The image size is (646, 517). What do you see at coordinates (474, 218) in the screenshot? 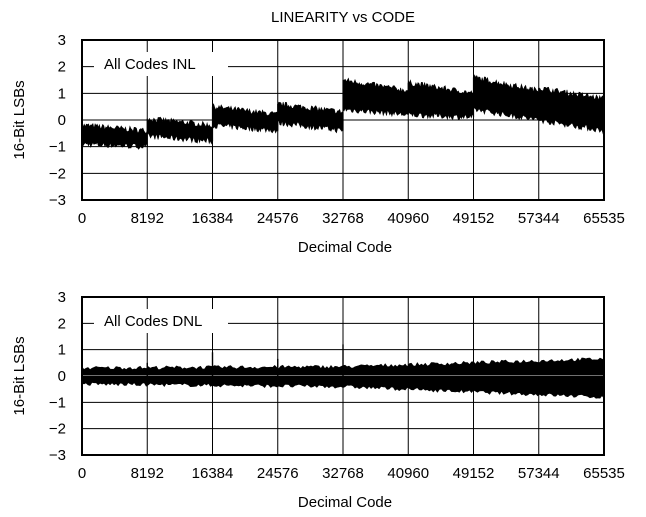
I see `inl-x-tick-label: 49152` at bounding box center [474, 218].